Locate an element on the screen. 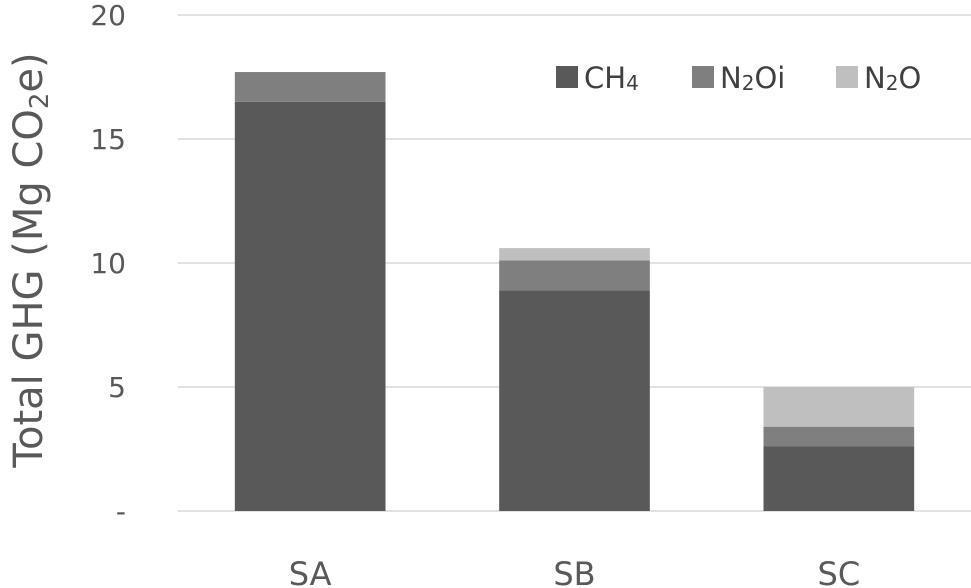  legend-entry-label: N2O is located at coordinates (892, 78).